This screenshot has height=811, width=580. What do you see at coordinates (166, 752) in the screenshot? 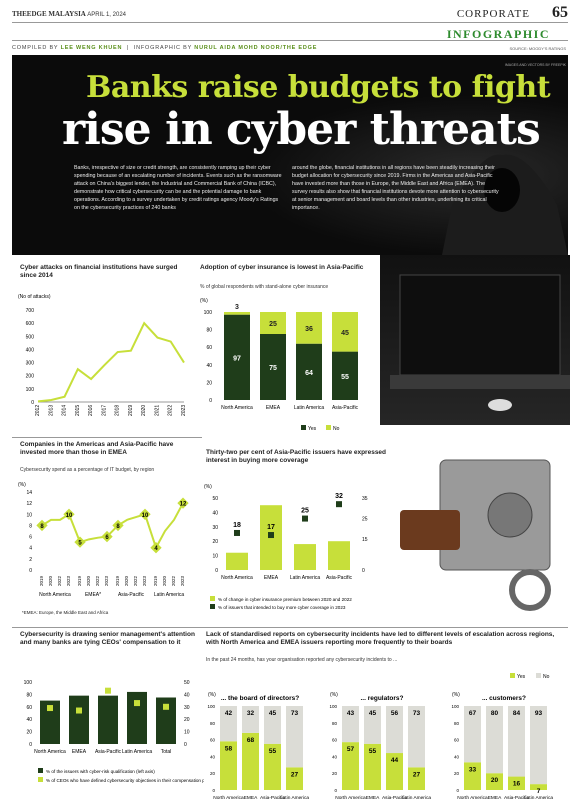
I see `x-tick-label: Total` at bounding box center [166, 752].